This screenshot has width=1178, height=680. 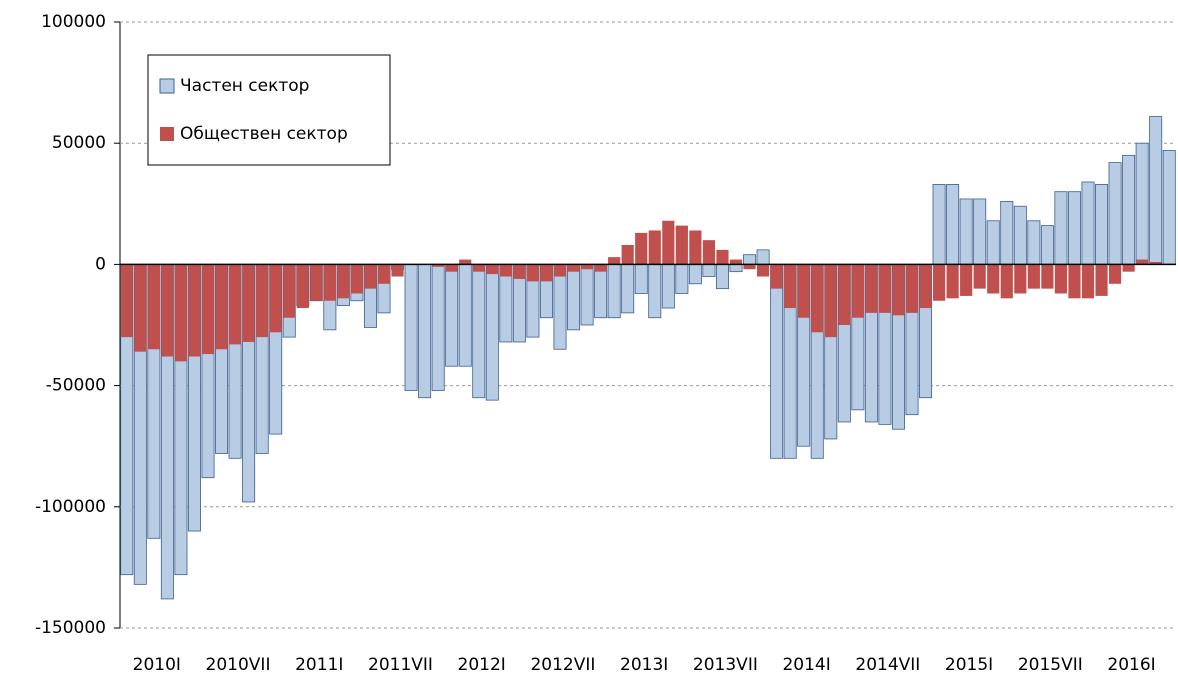 What do you see at coordinates (238, 665) in the screenshot?
I see `x-tick-label: 2010VII` at bounding box center [238, 665].